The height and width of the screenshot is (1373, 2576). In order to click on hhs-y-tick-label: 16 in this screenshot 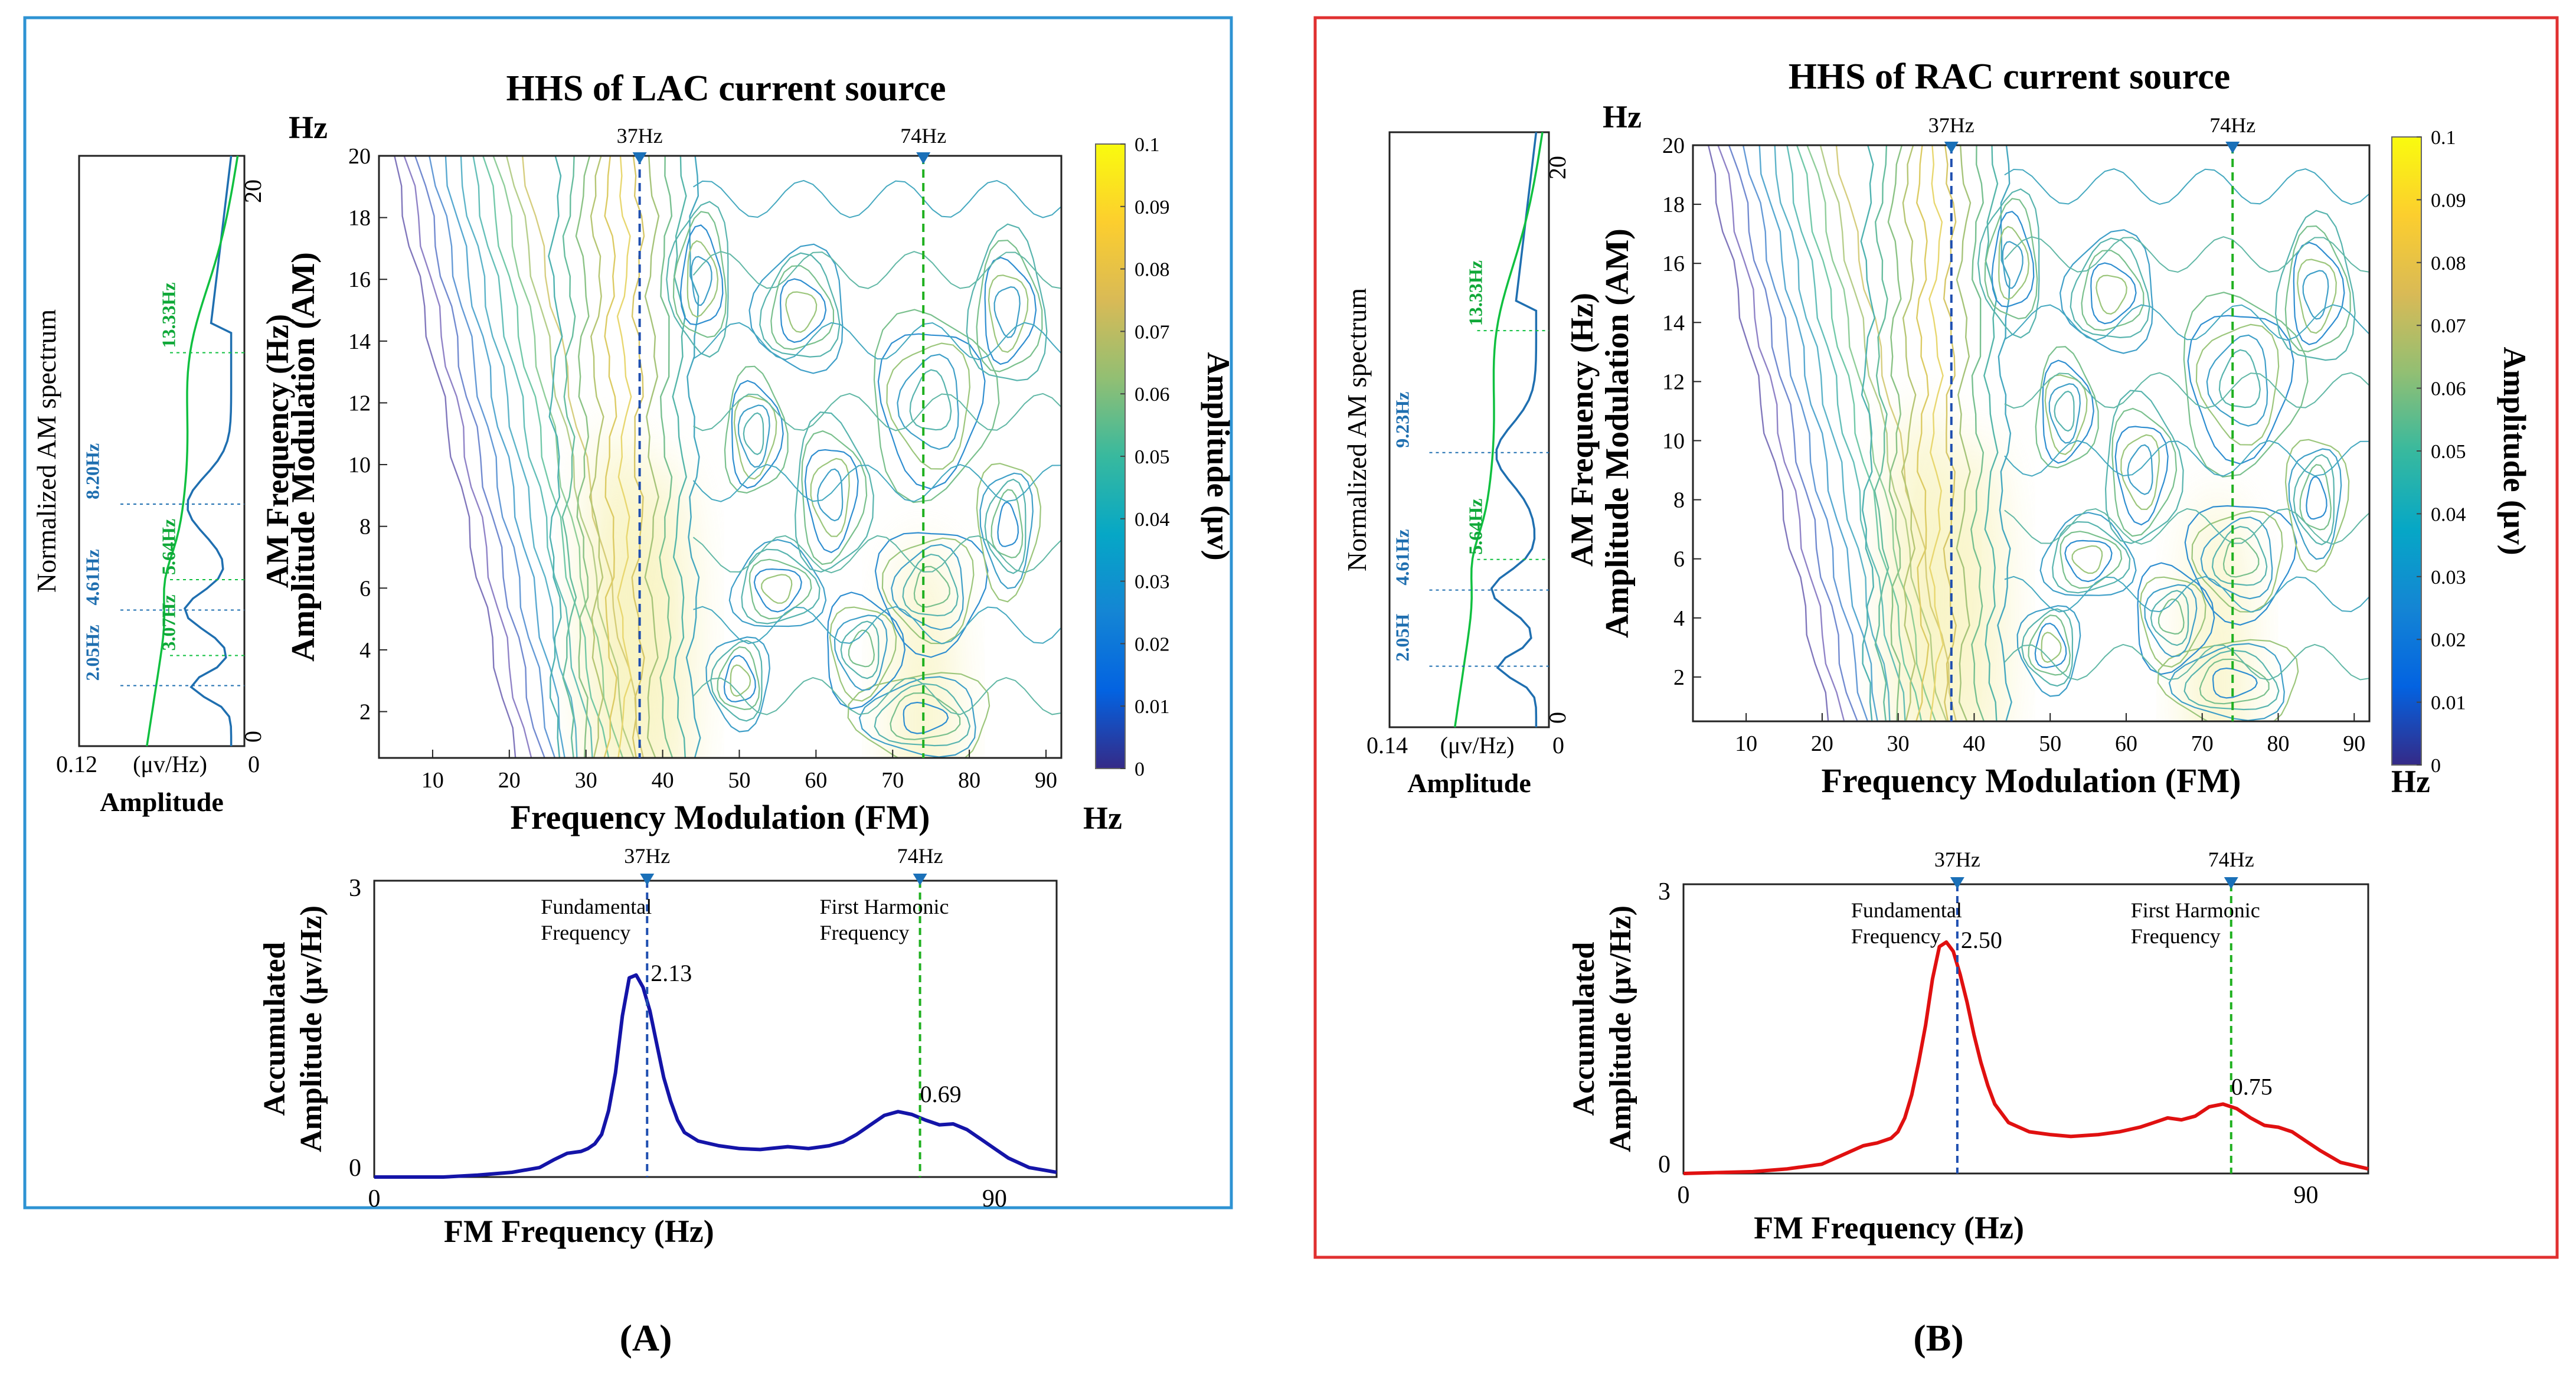, I will do `click(1673, 263)`.